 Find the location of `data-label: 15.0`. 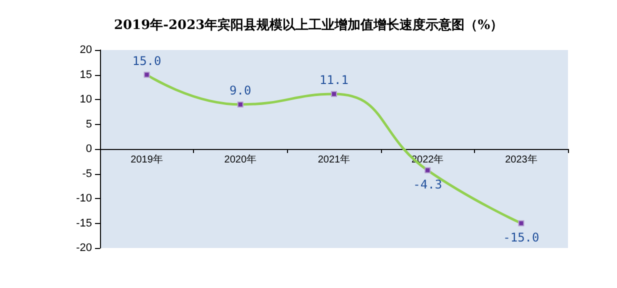

data-label: 15.0 is located at coordinates (147, 61).